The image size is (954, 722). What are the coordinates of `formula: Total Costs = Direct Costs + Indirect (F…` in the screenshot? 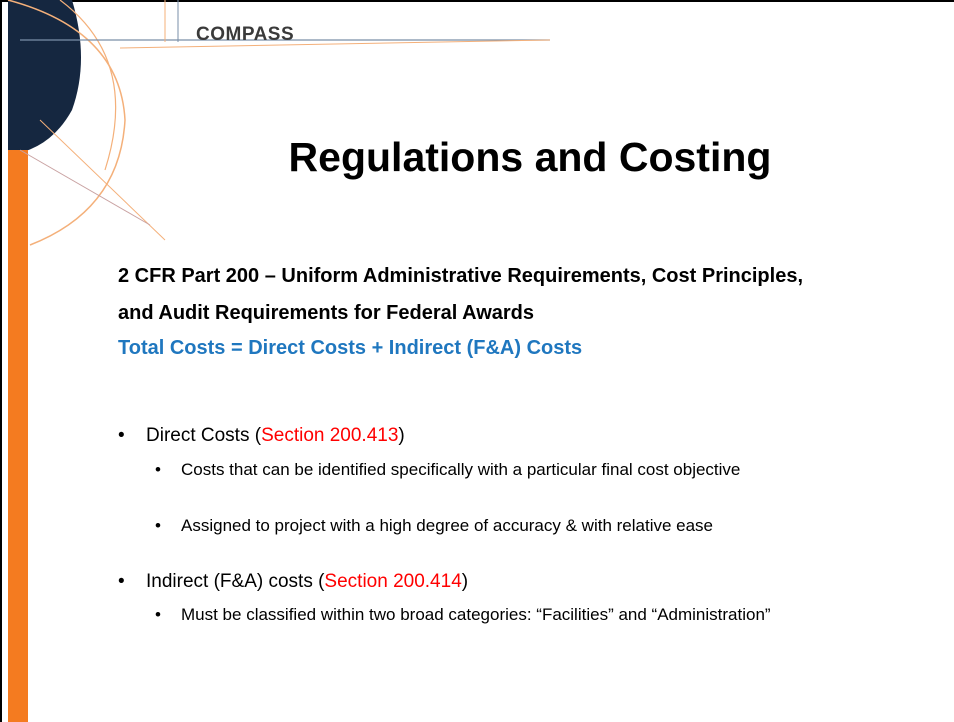 It's located at (350, 348).